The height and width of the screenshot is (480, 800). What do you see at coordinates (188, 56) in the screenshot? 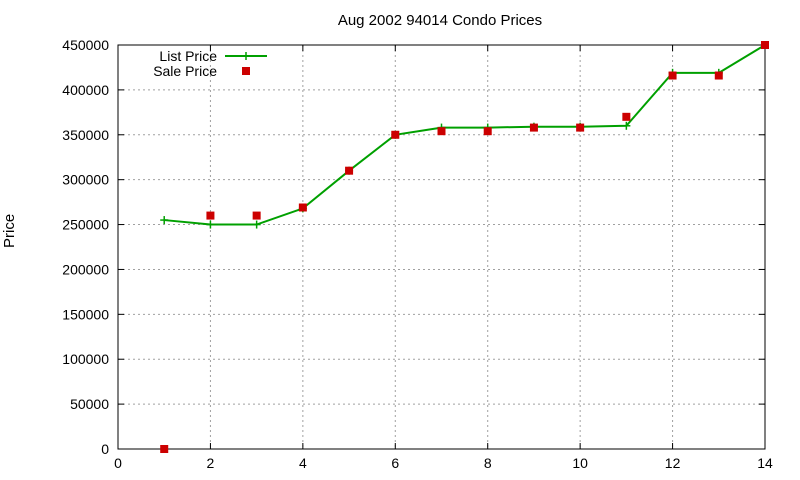
I see `legend-label: List Price` at bounding box center [188, 56].